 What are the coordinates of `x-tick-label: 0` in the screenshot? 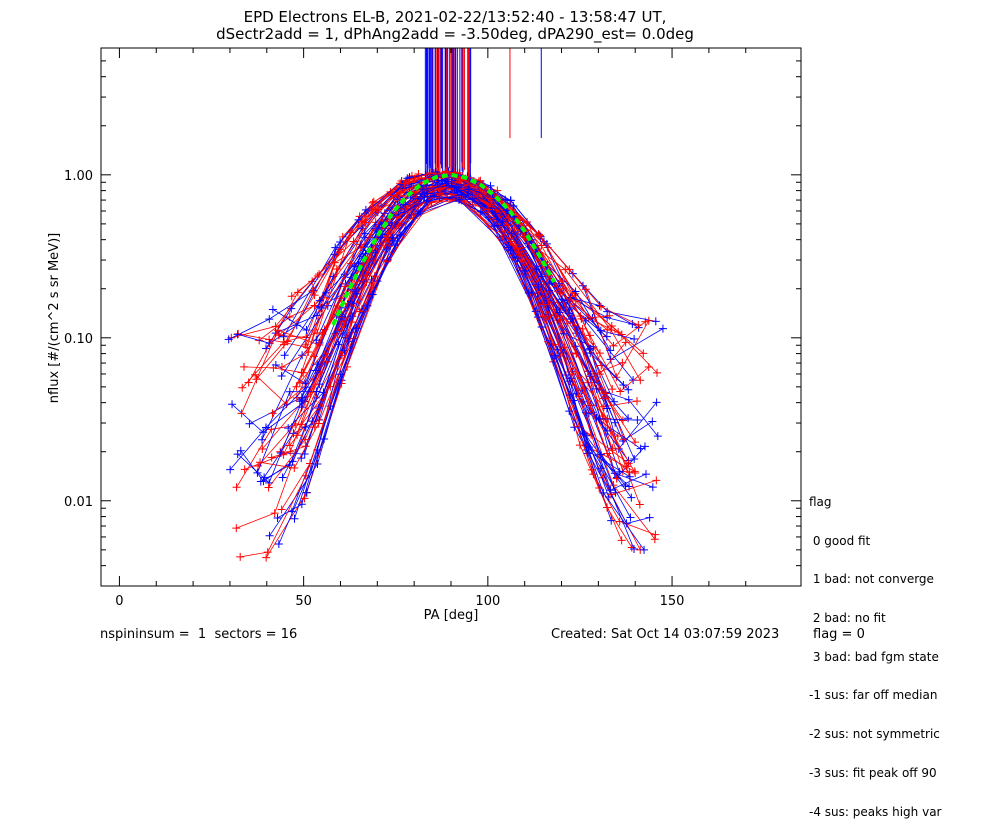 It's located at (119, 601).